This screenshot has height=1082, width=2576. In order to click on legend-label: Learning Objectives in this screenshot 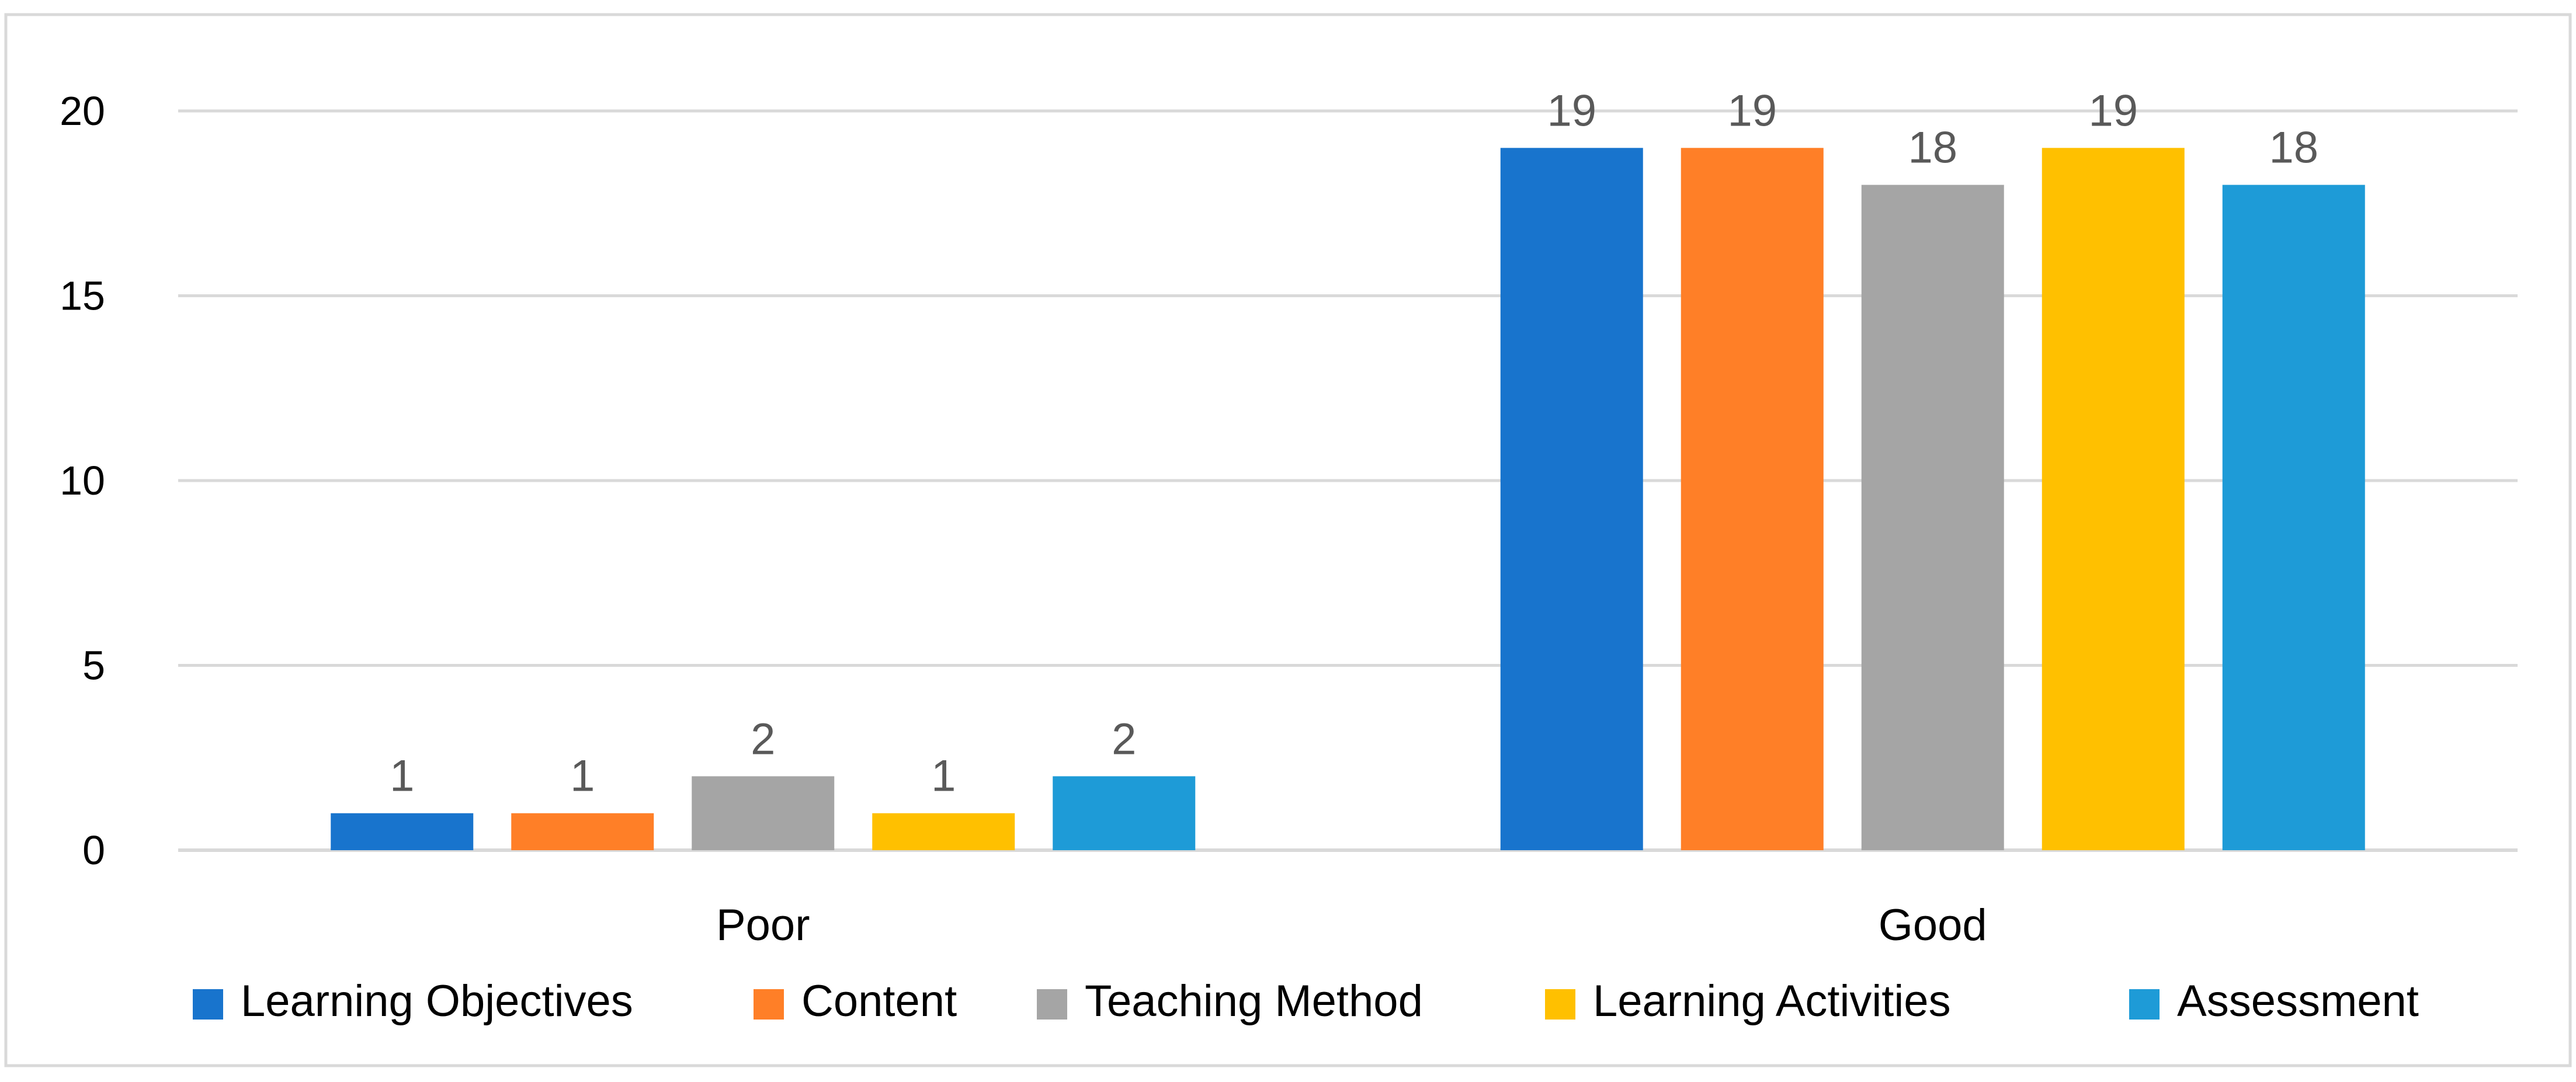, I will do `click(437, 1001)`.